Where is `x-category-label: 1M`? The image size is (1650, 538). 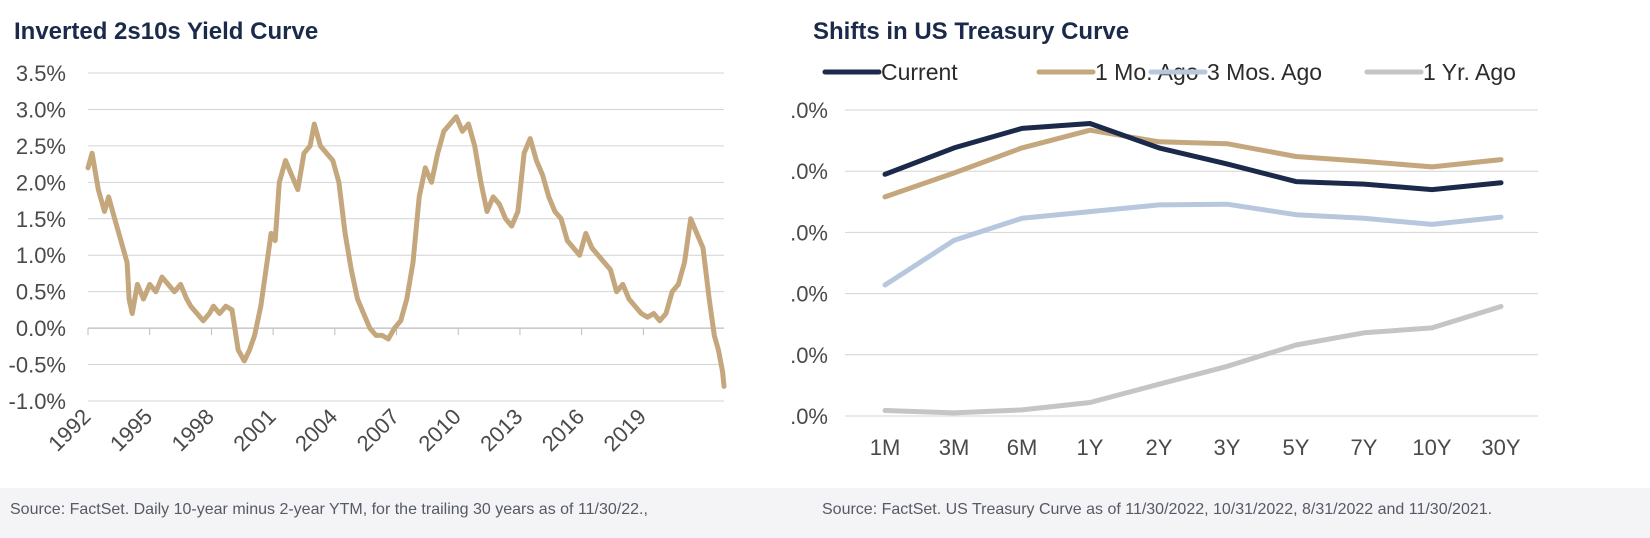
x-category-label: 1M is located at coordinates (885, 447).